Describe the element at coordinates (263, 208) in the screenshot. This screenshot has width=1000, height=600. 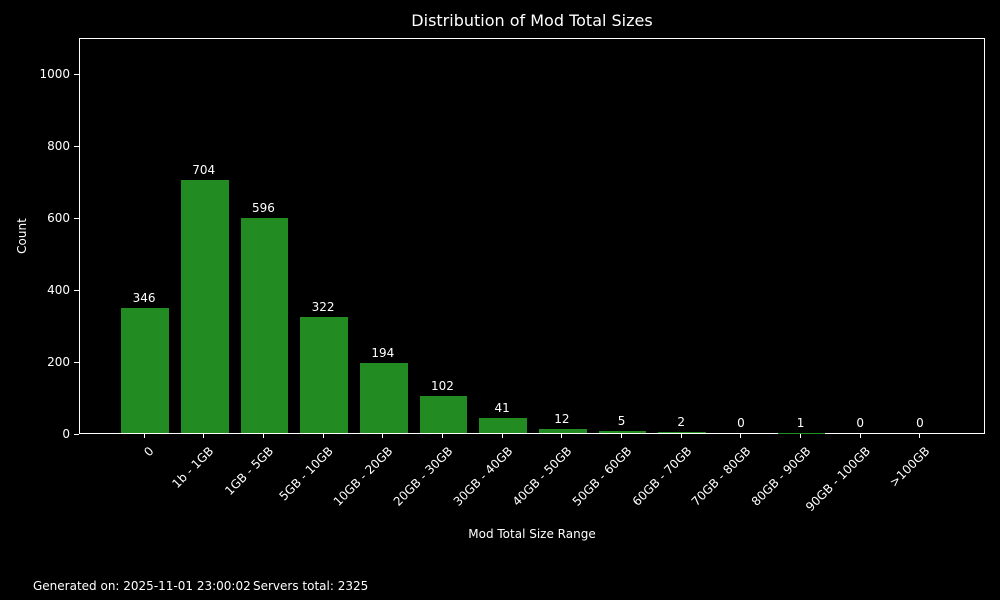
I see `bar-value-label: 596` at that location.